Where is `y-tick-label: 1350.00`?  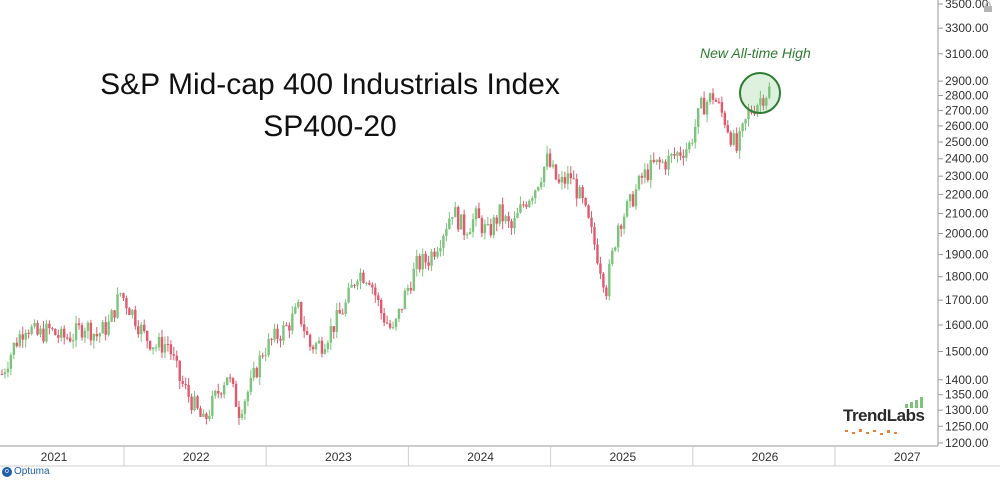 y-tick-label: 1350.00 is located at coordinates (967, 395).